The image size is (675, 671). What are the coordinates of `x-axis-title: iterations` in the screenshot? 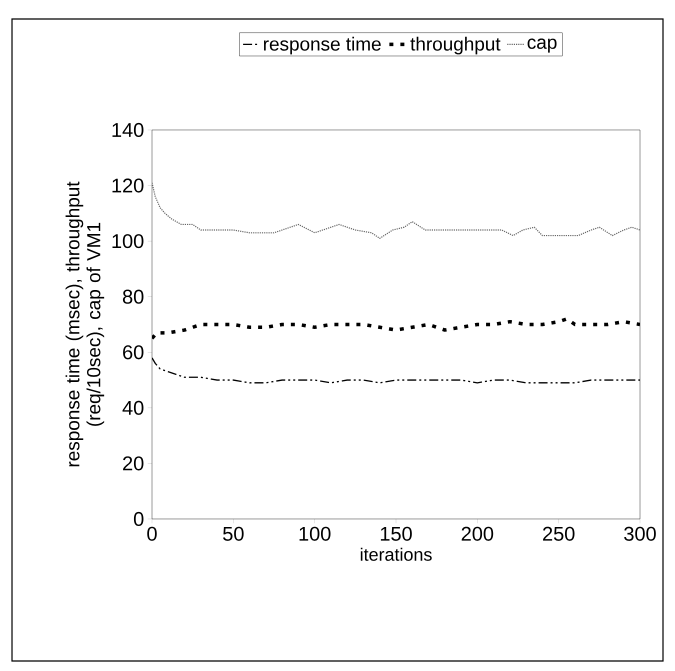 It's located at (396, 554).